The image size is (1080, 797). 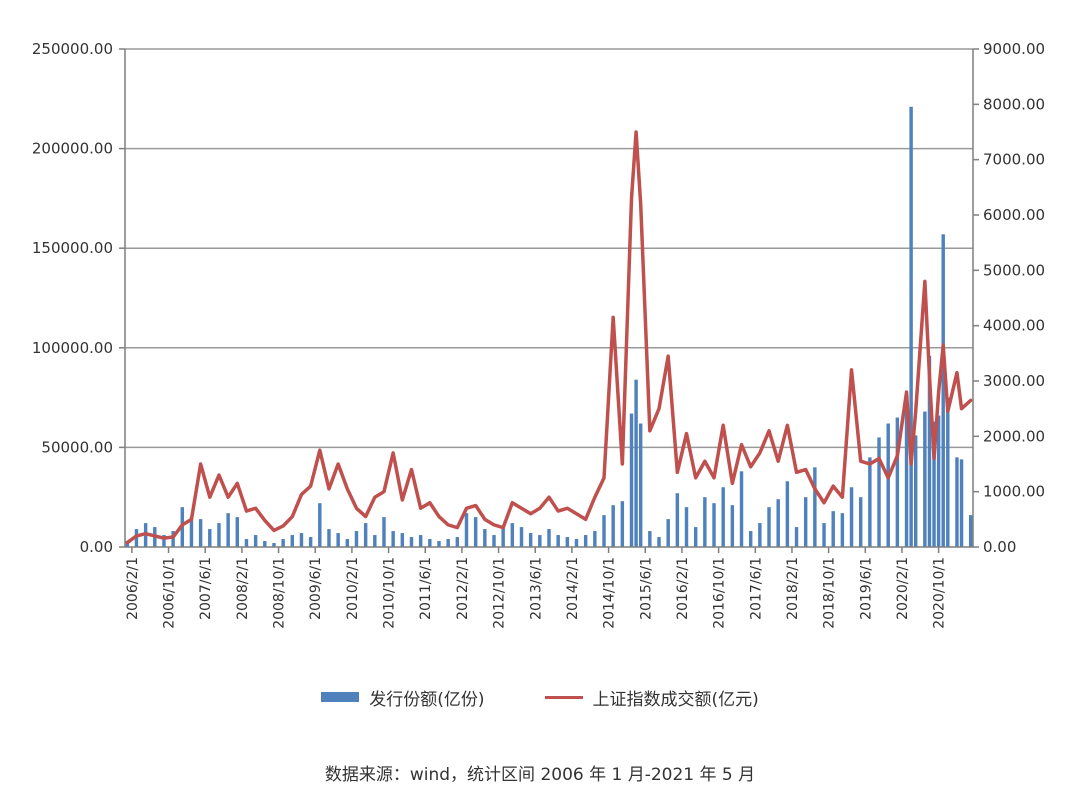 I want to click on x-tick-label: 2006/10/1, so click(x=170, y=593).